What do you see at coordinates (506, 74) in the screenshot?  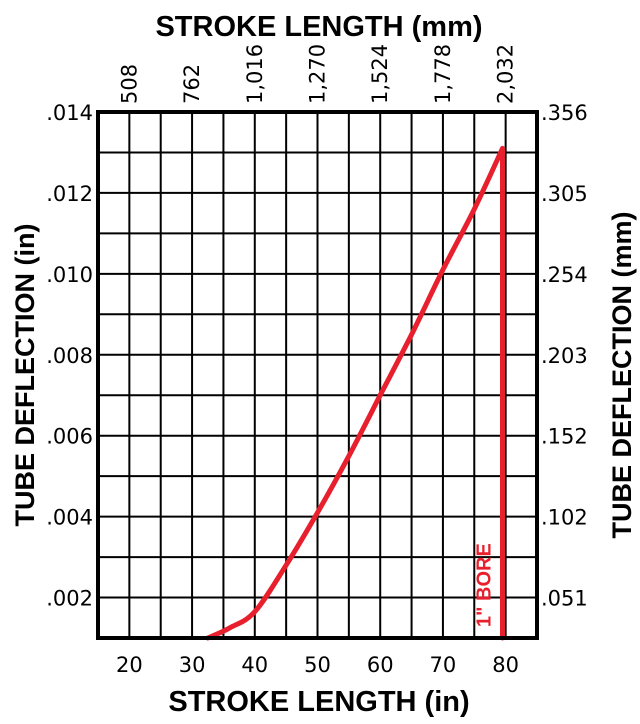 I see `x2-tick-label: 2,032` at bounding box center [506, 74].